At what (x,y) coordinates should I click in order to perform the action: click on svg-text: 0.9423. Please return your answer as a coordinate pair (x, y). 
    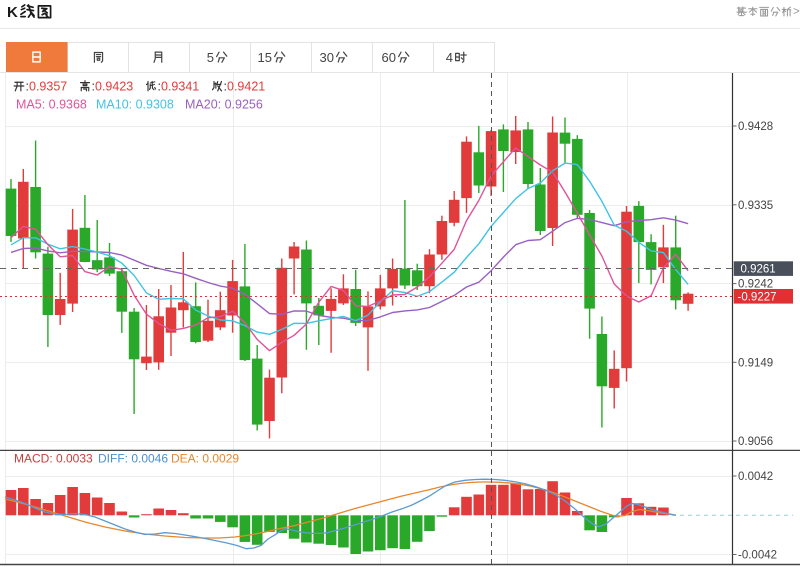
    Looking at the image, I should click on (114, 87).